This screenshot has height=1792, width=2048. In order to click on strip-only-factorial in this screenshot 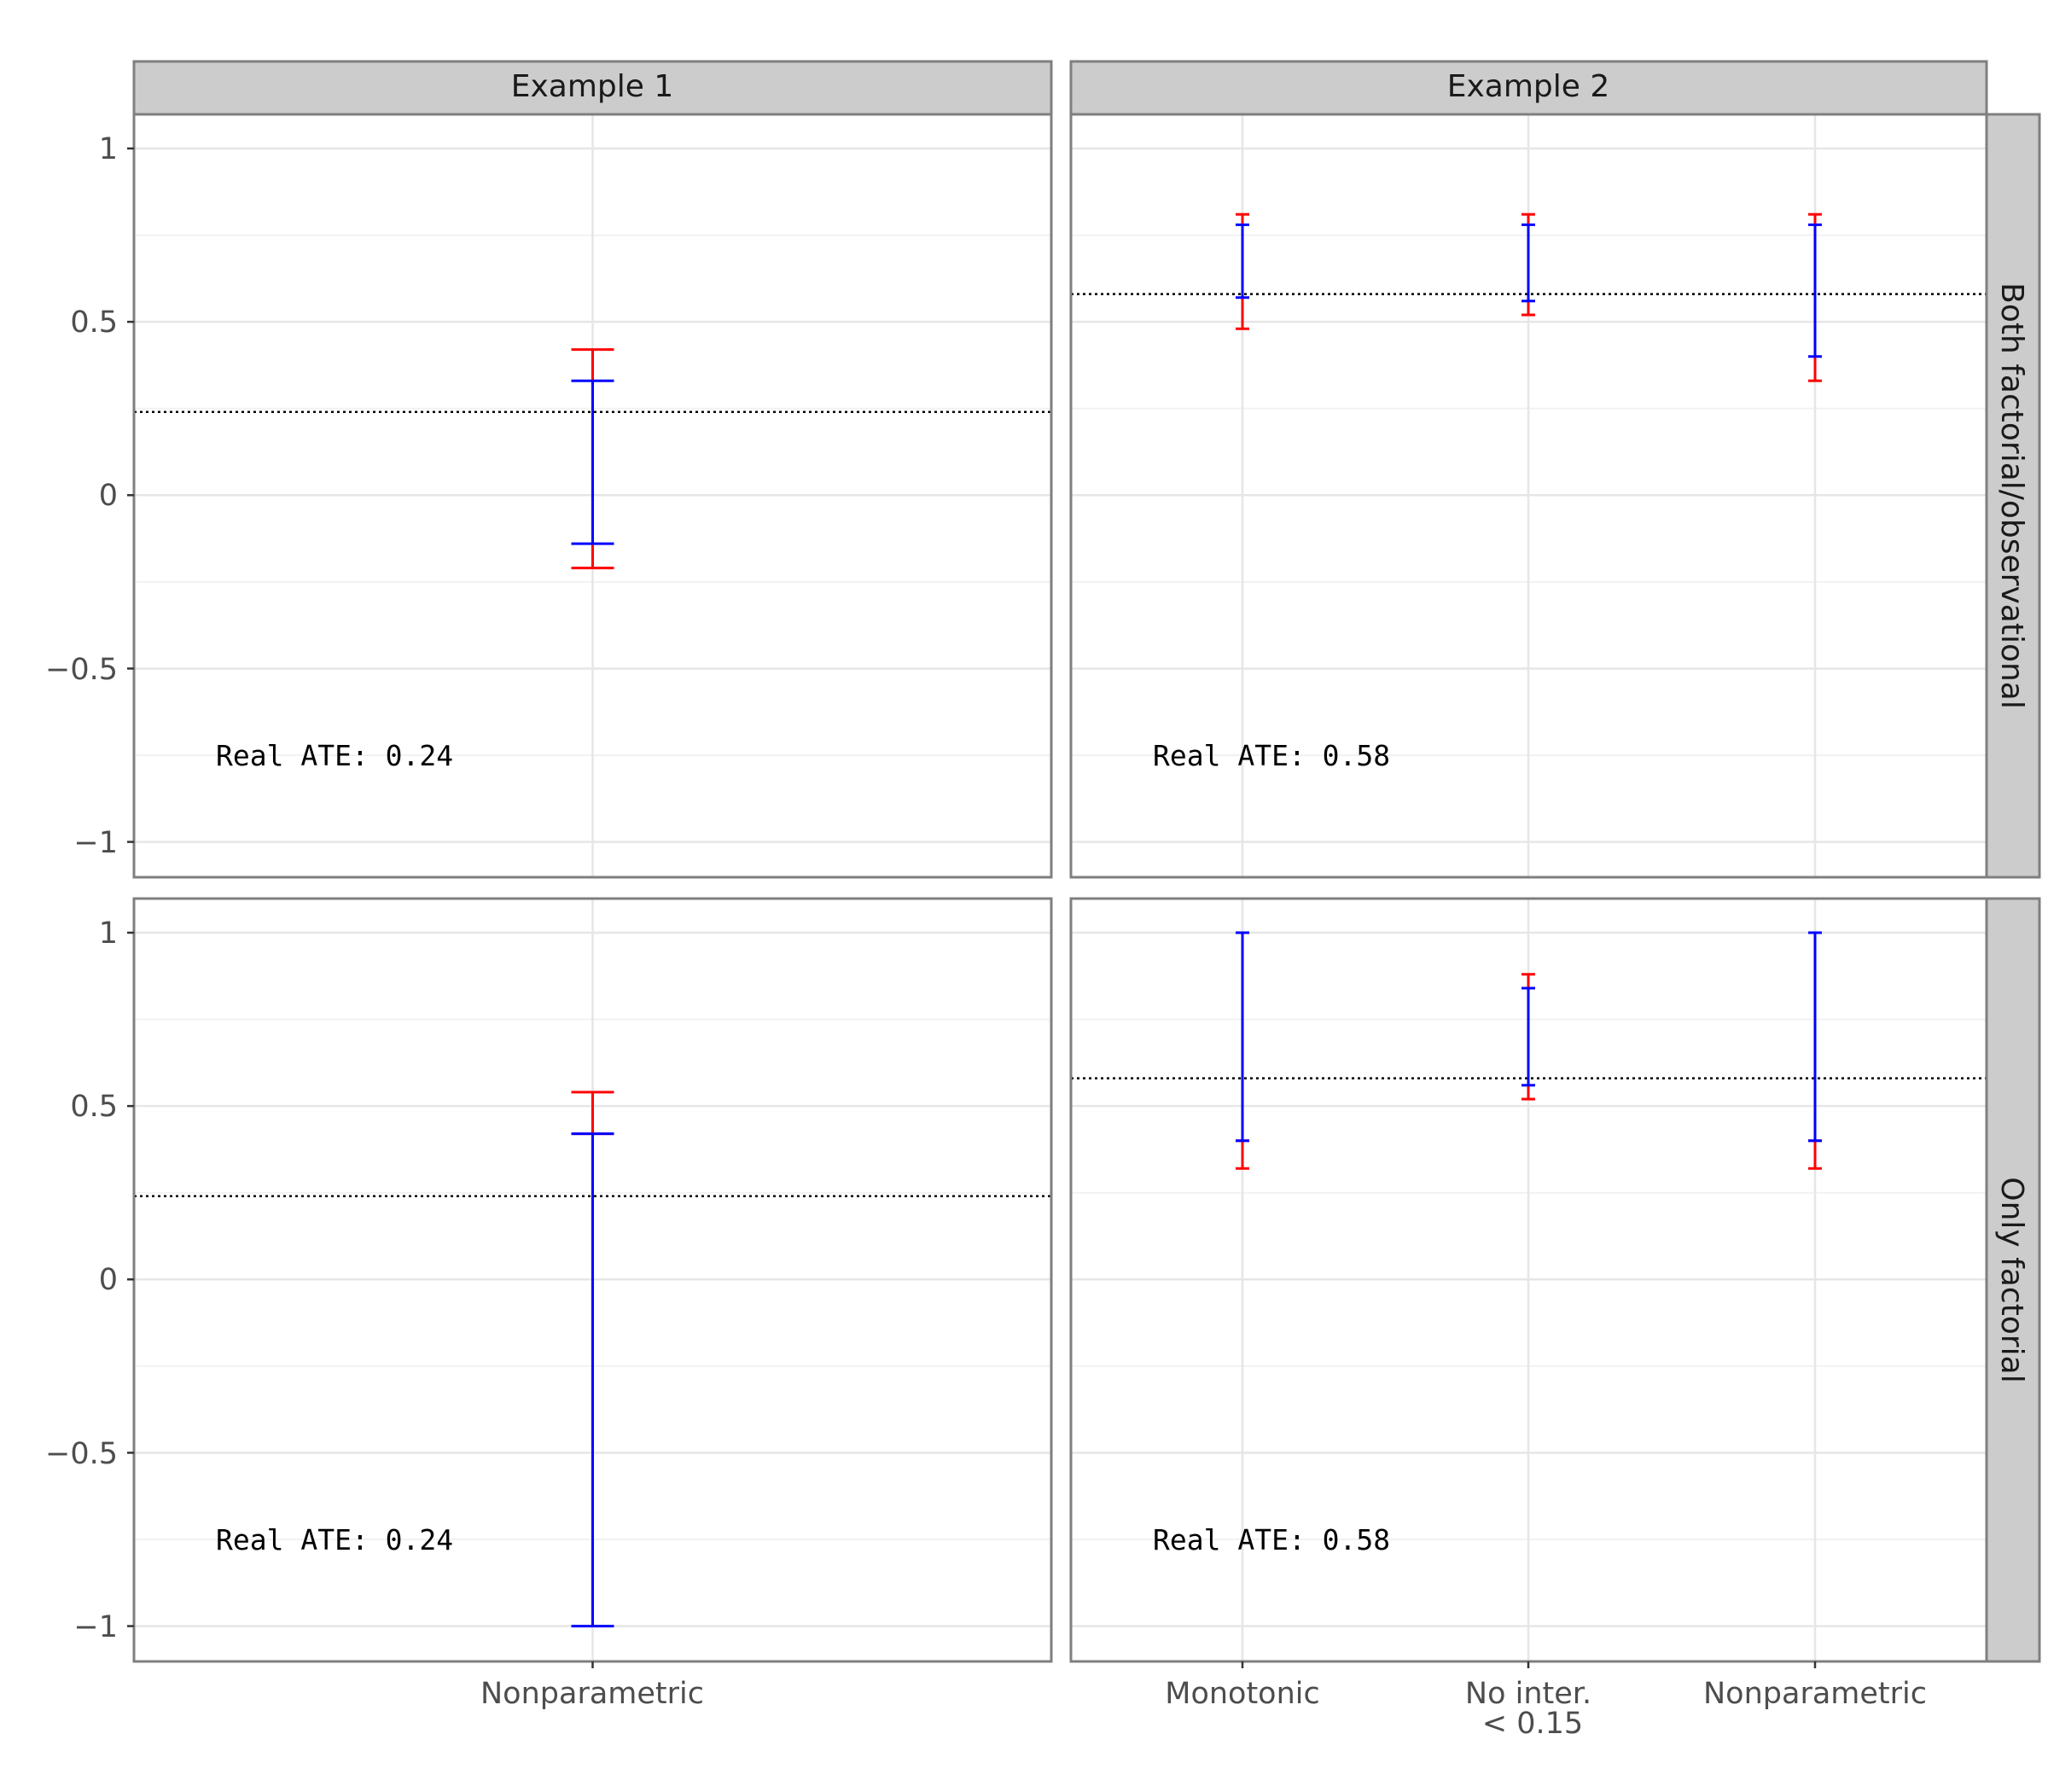, I will do `click(2013, 1280)`.